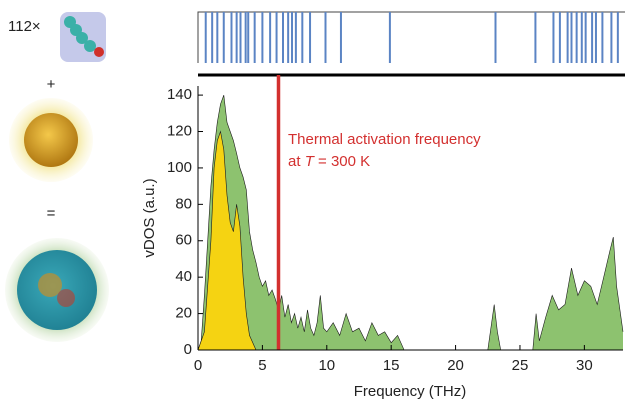 The height and width of the screenshot is (401, 625). What do you see at coordinates (411, 37) in the screenshot?
I see `modes-frame` at bounding box center [411, 37].